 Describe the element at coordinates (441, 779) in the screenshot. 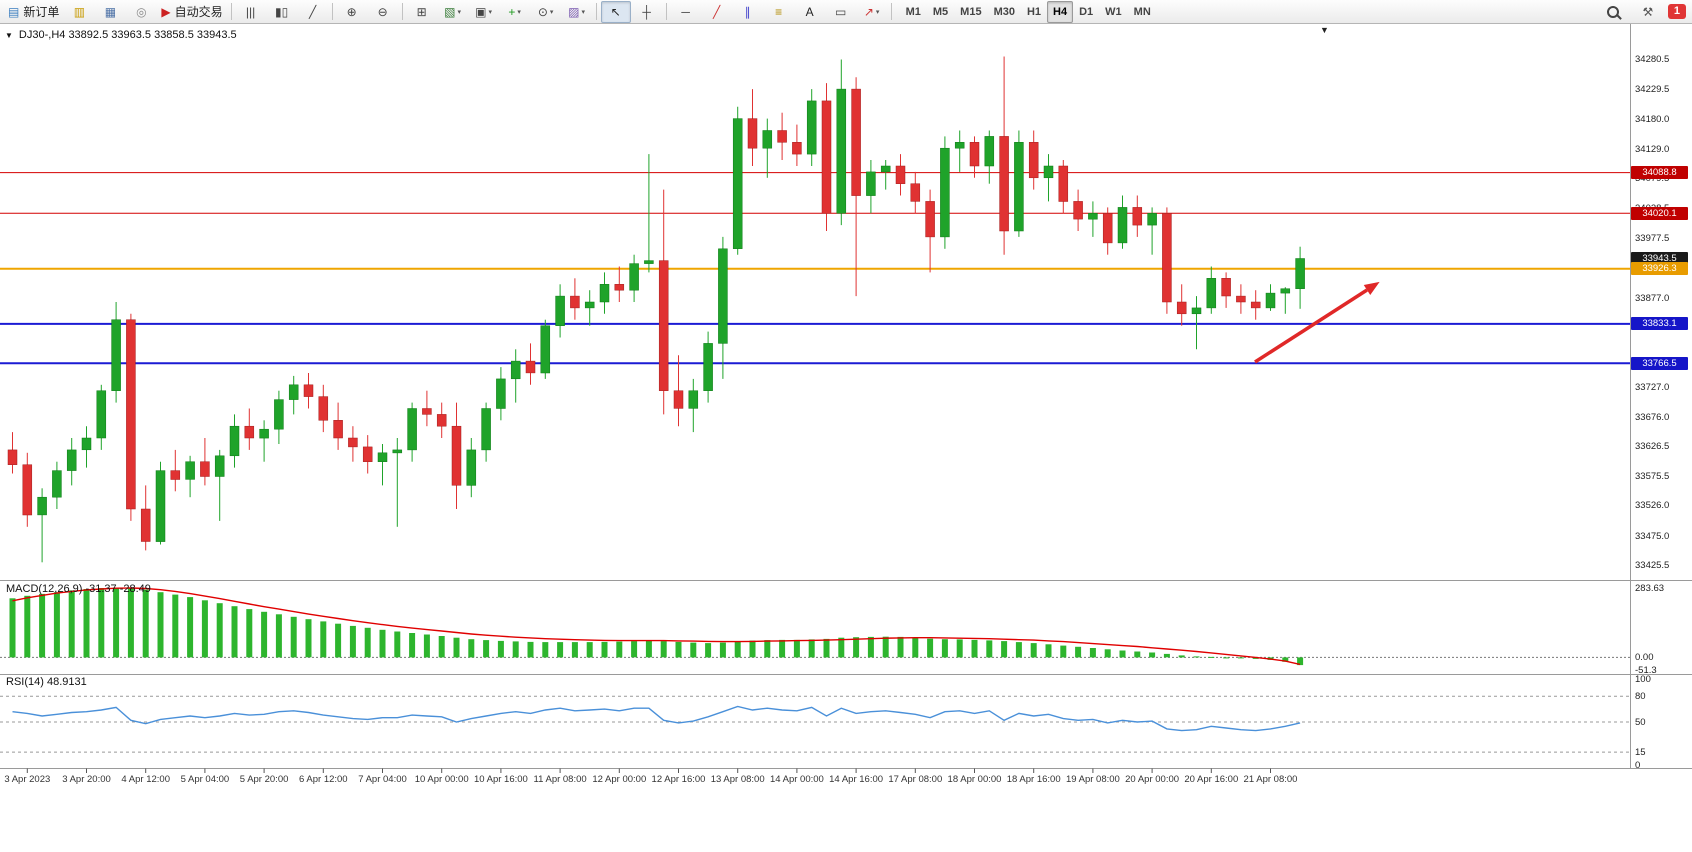

I see `time-axis-label: 10 Apr 00:00` at that location.